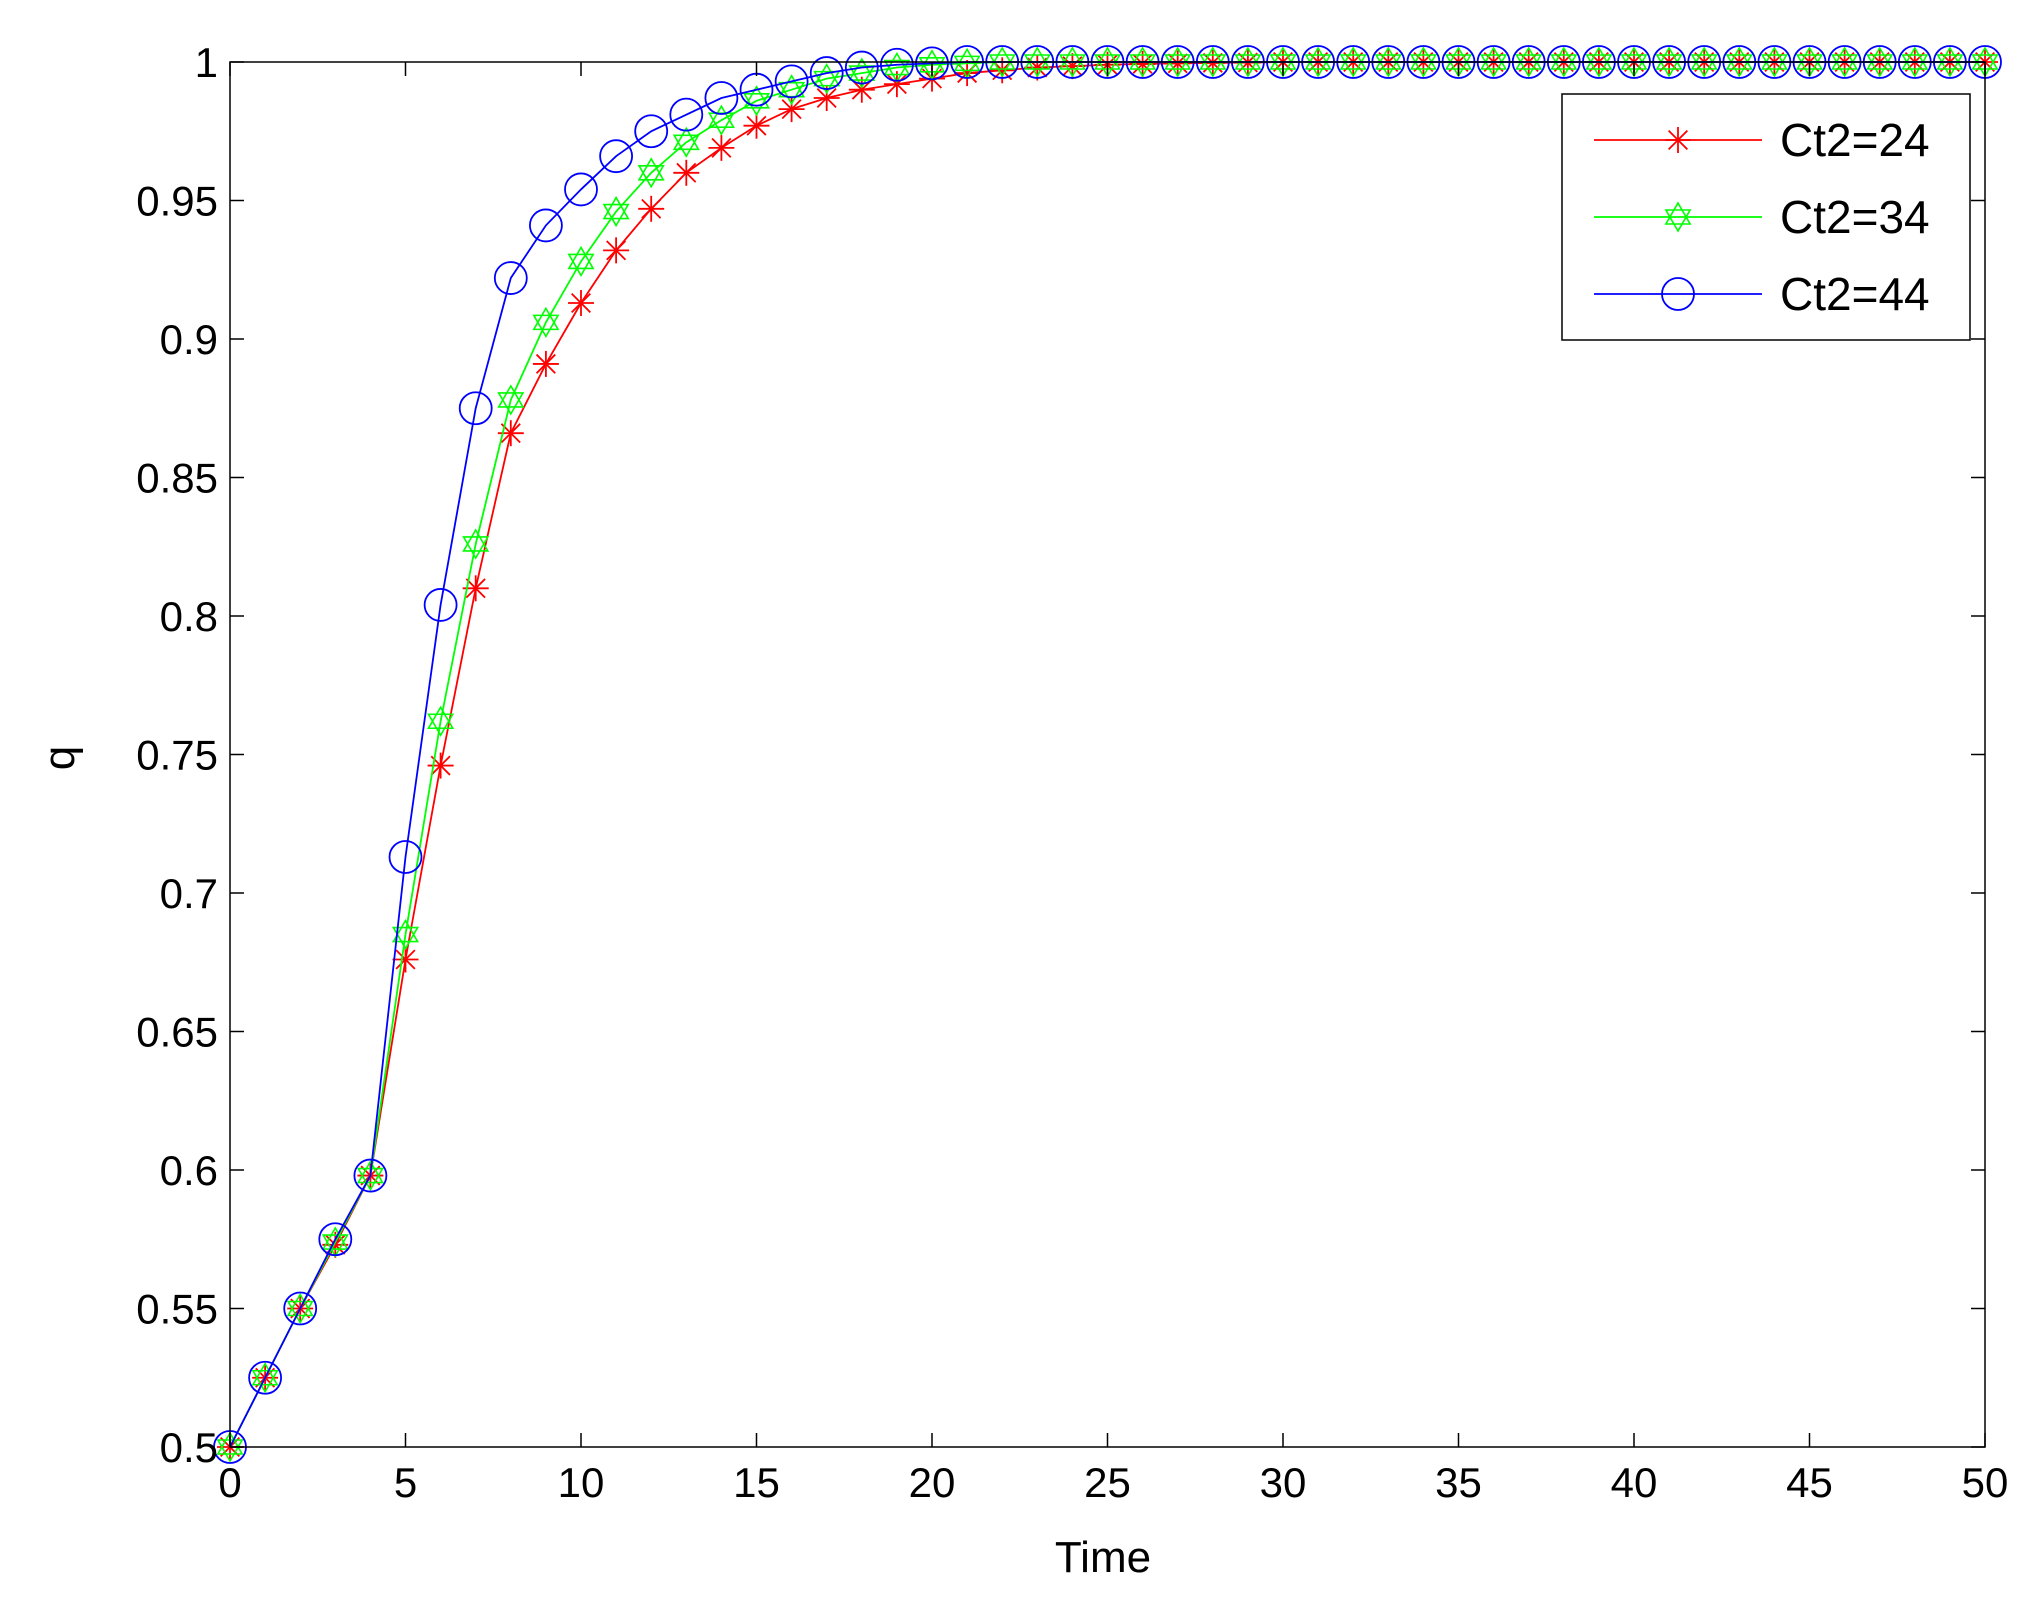 The width and height of the screenshot is (2044, 1600). Describe the element at coordinates (177, 755) in the screenshot. I see `y-tick-label: 0.75` at that location.